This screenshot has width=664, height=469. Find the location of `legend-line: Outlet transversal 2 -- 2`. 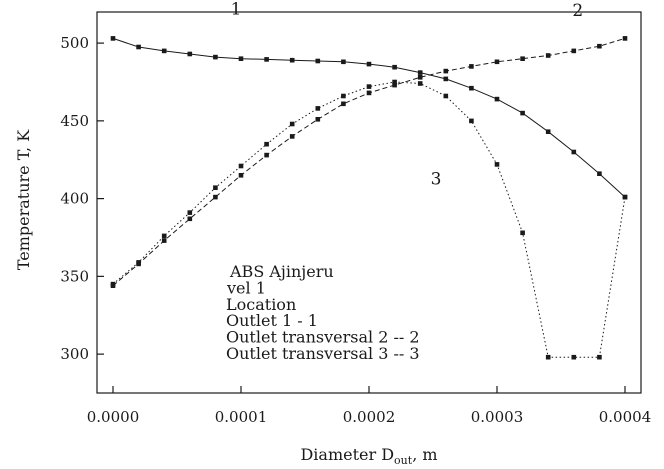

legend-line: Outlet transversal 2 -- 2 is located at coordinates (323, 337).